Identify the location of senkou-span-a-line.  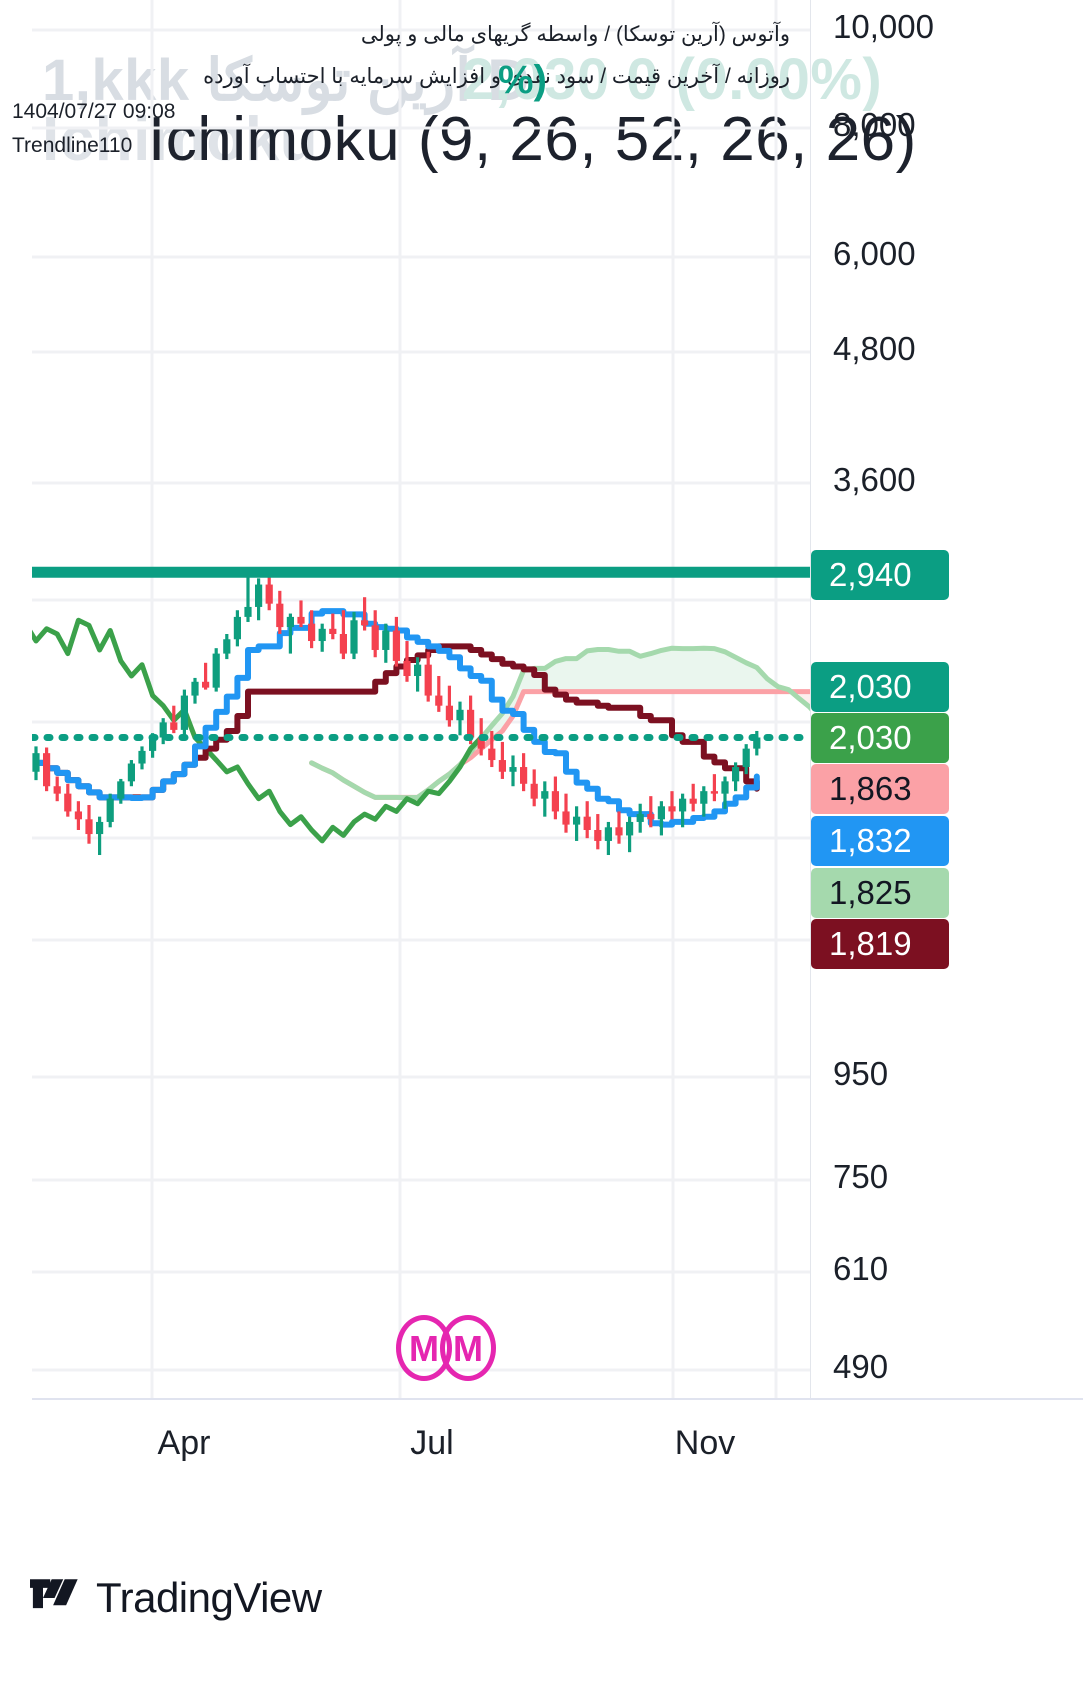
(559, 723).